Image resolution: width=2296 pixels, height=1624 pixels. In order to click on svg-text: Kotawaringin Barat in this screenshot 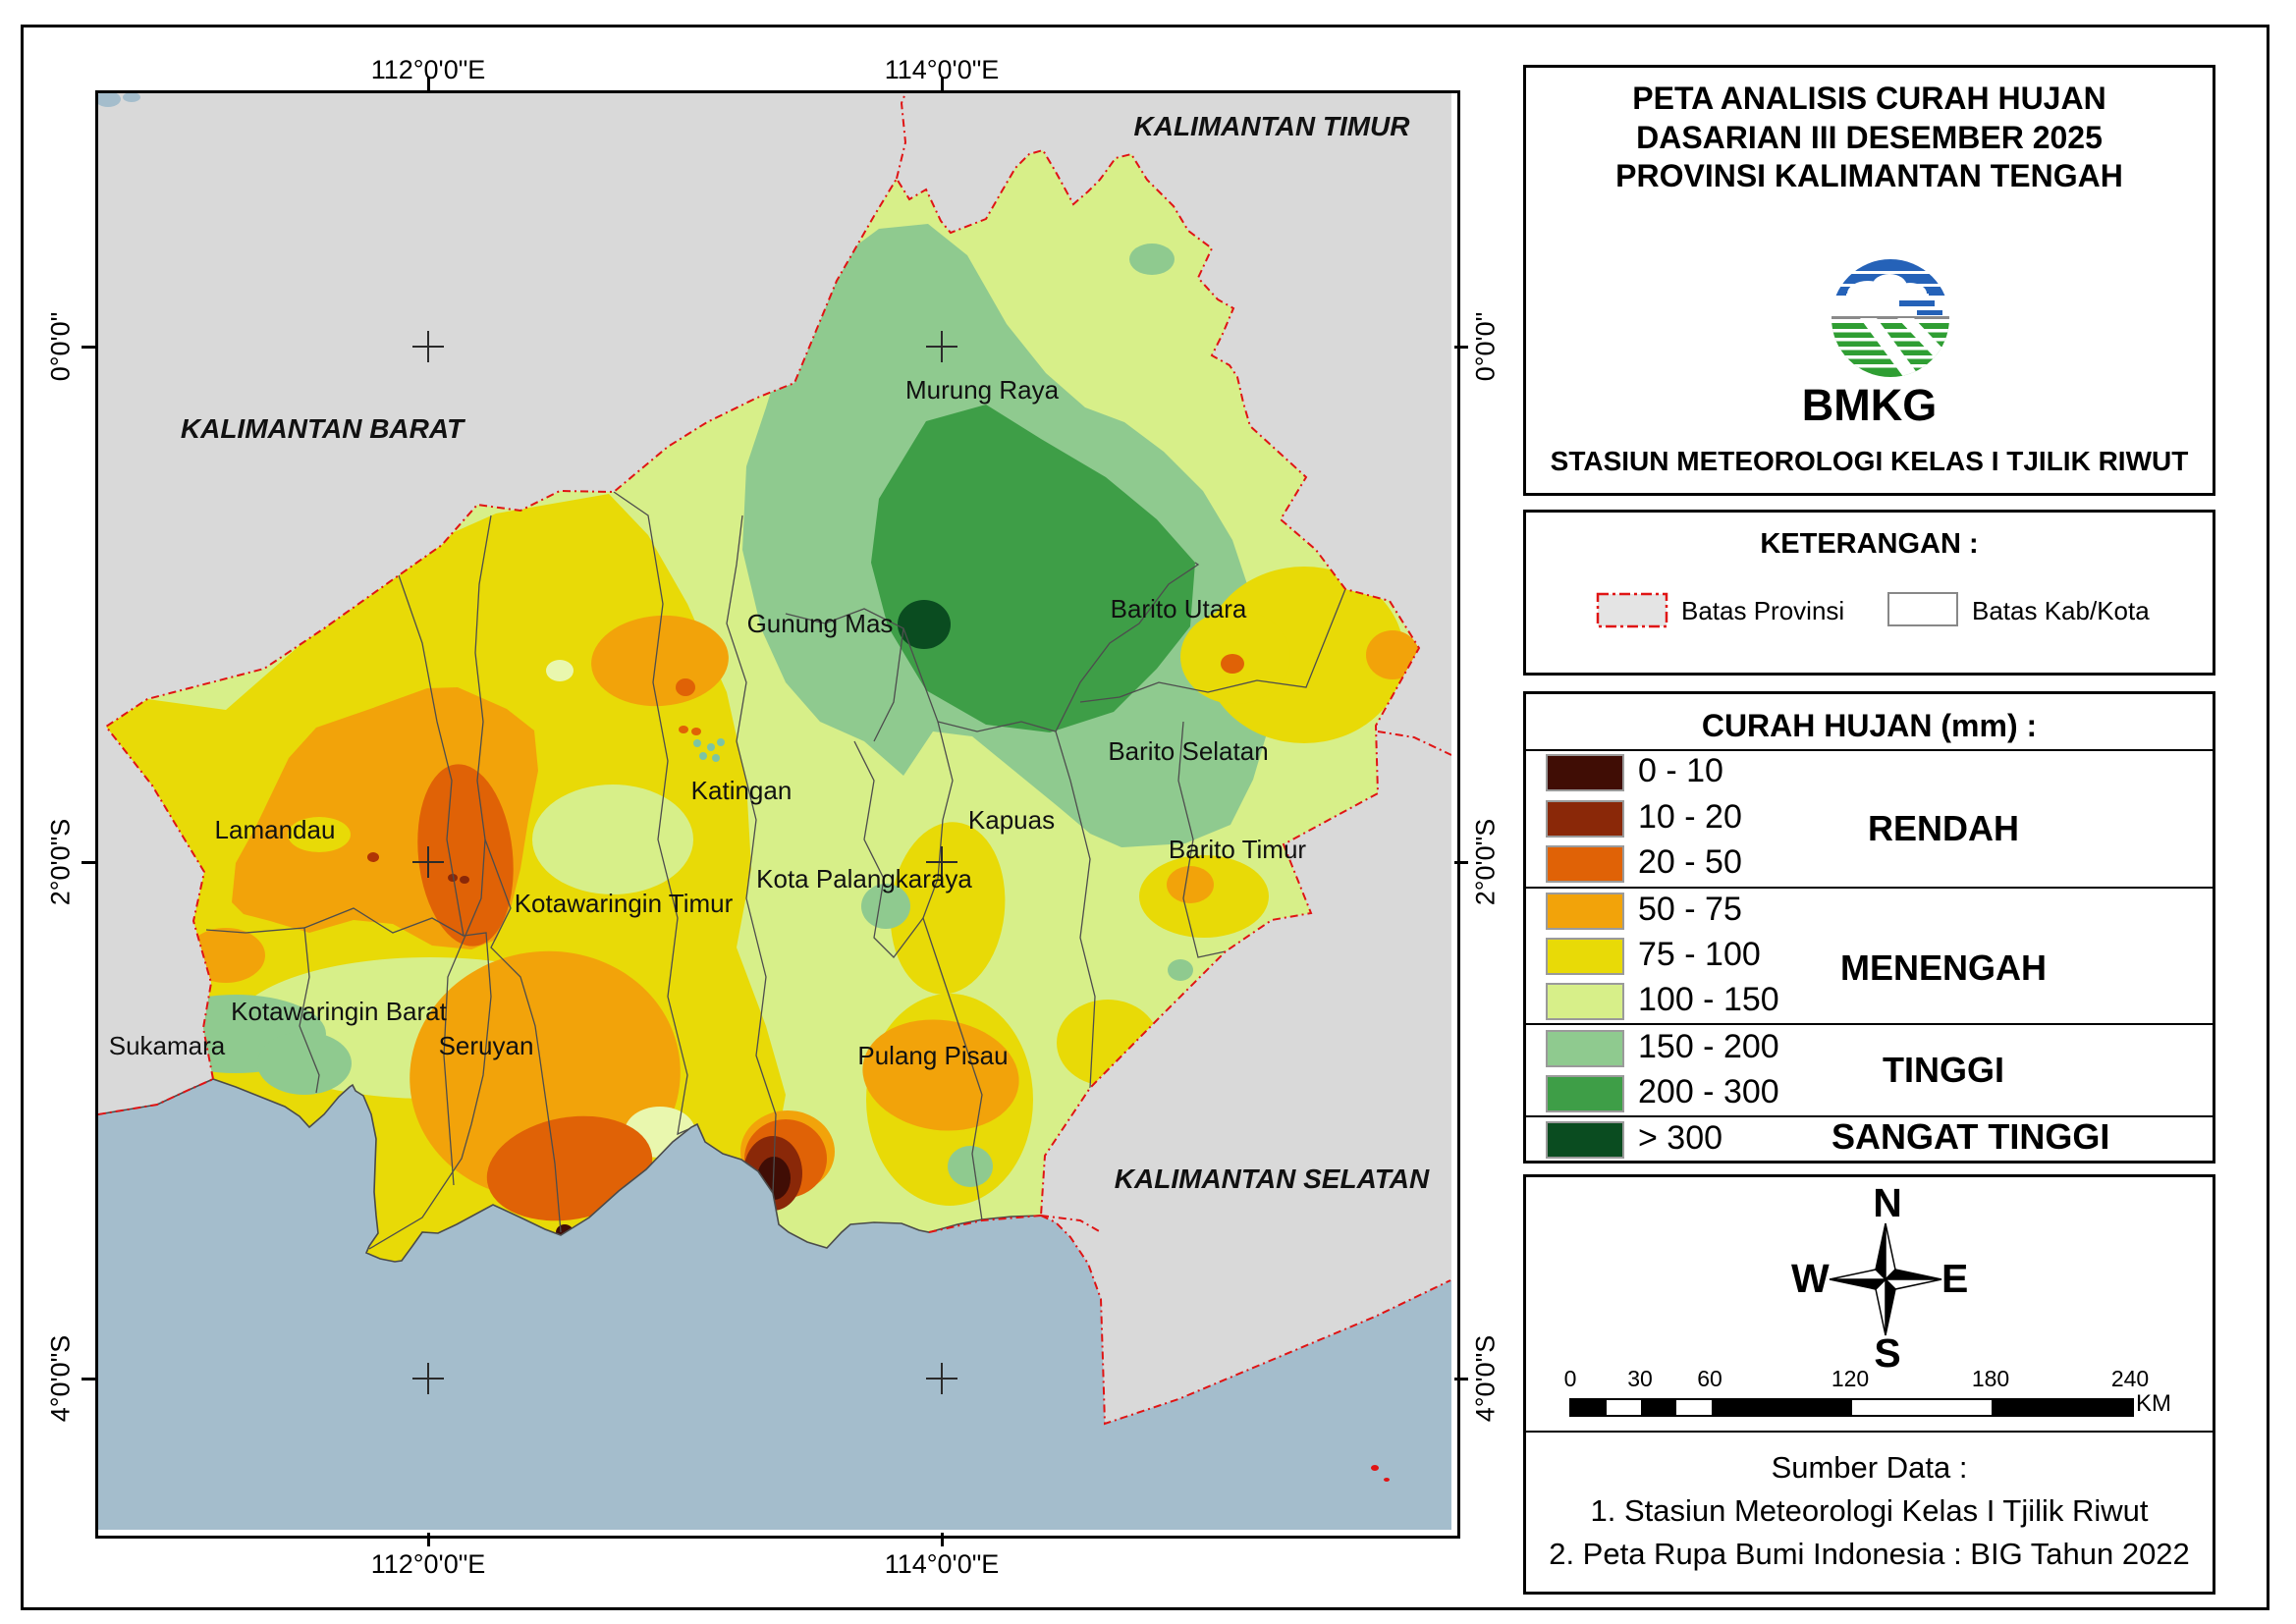, I will do `click(339, 1011)`.